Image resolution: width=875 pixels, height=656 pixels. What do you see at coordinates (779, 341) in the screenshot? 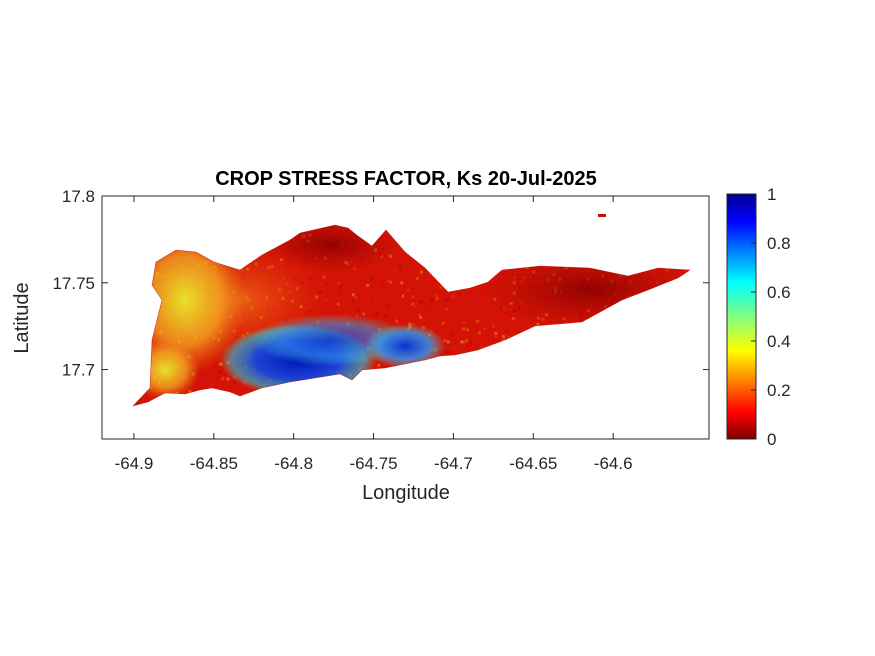
I see `colorbar-tick-label: 0.4` at bounding box center [779, 341].